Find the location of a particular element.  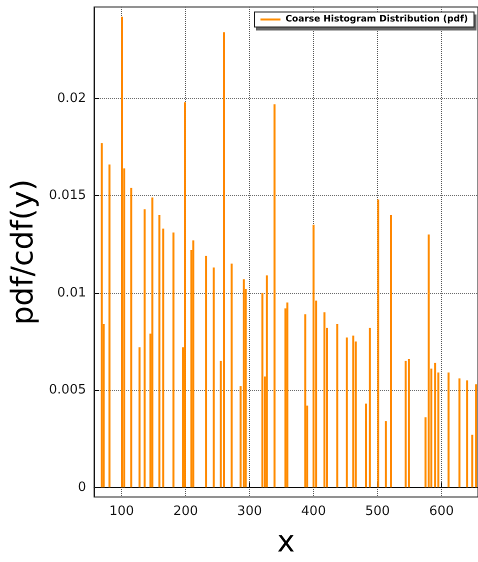

y-tick-label: 0.02 is located at coordinates (71, 98).